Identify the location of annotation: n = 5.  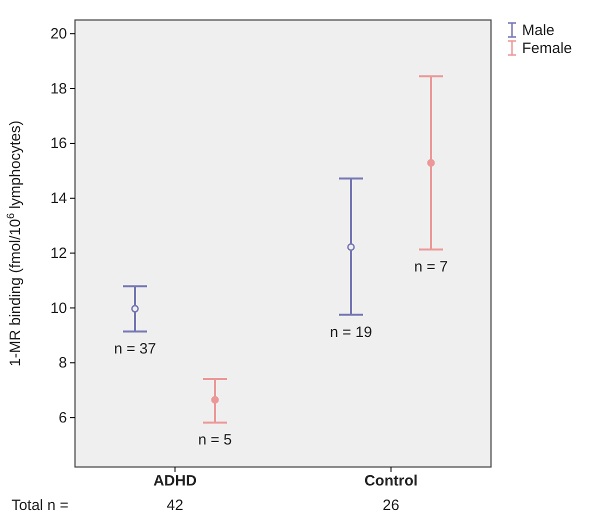
(215, 440).